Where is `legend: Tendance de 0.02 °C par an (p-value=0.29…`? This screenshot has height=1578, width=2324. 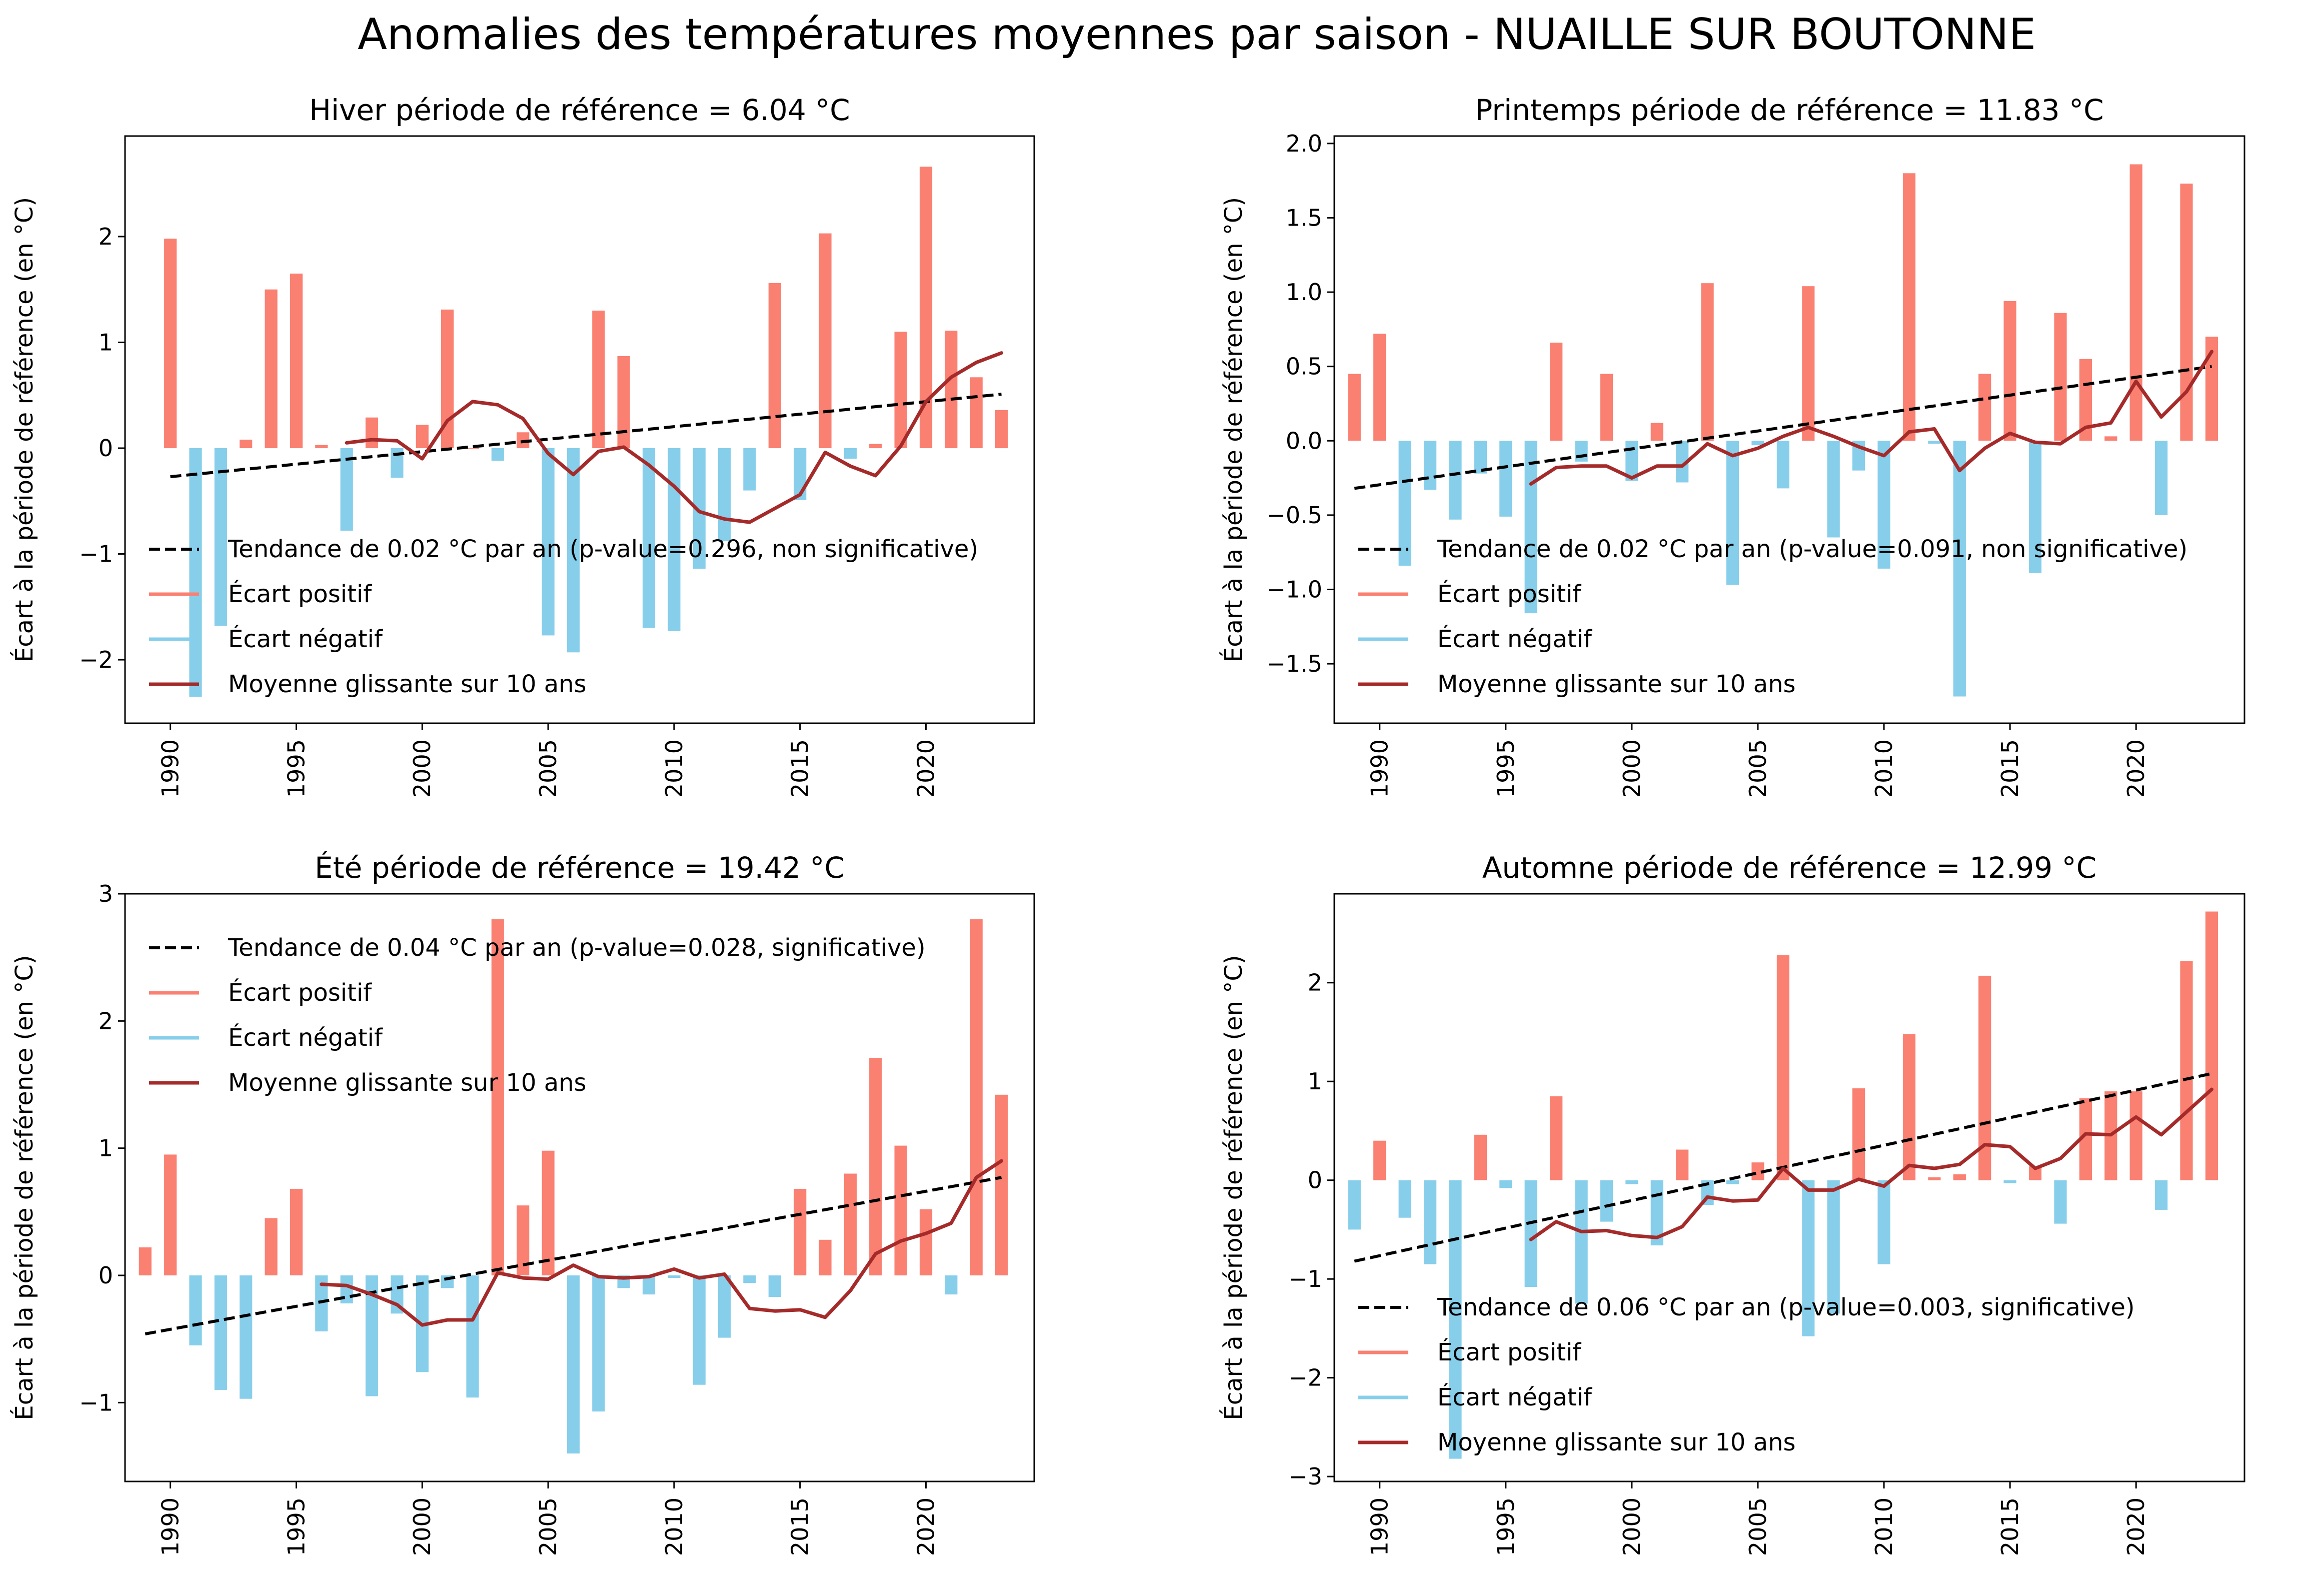
legend: Tendance de 0.02 °C par an (p-value=0.29… is located at coordinates (563, 617).